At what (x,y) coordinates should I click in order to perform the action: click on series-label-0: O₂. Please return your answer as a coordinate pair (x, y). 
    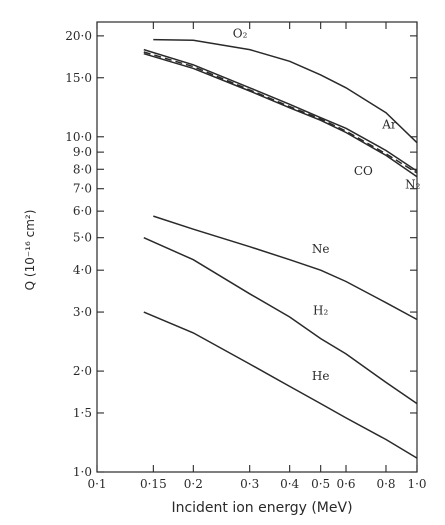
    Looking at the image, I should click on (240, 33).